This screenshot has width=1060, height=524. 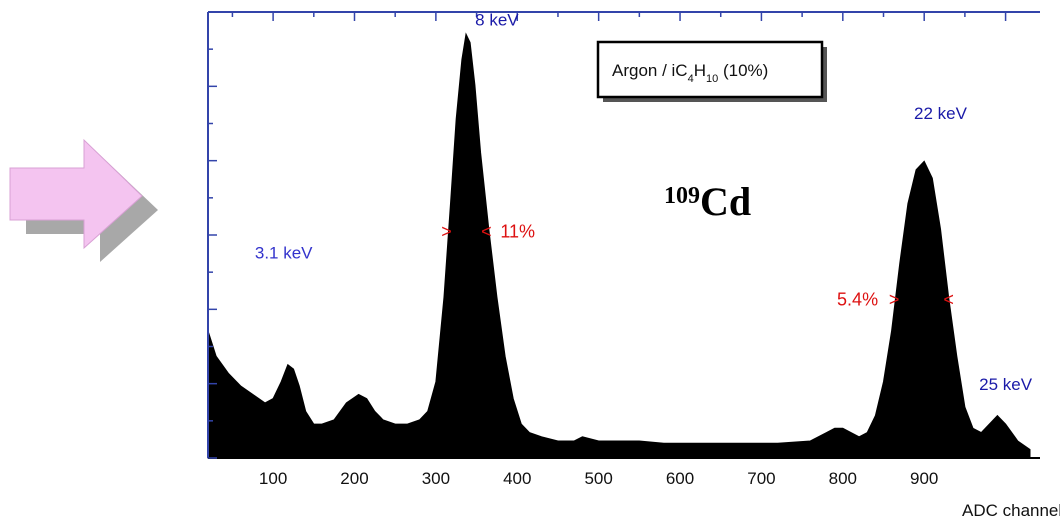 What do you see at coordinates (761, 478) in the screenshot?
I see `x-tick-label: 700` at bounding box center [761, 478].